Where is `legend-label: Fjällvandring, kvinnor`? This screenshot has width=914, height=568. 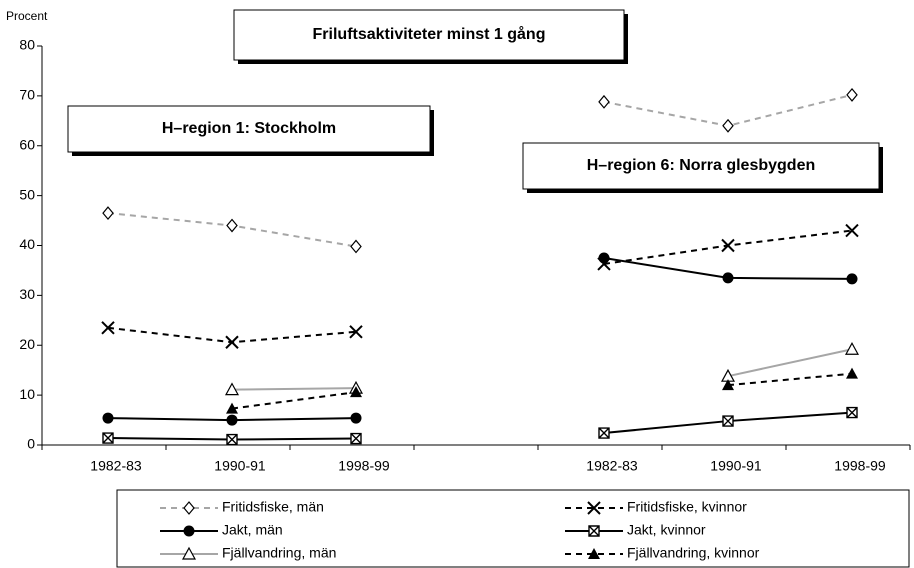 legend-label: Fjällvandring, kvinnor is located at coordinates (693, 553).